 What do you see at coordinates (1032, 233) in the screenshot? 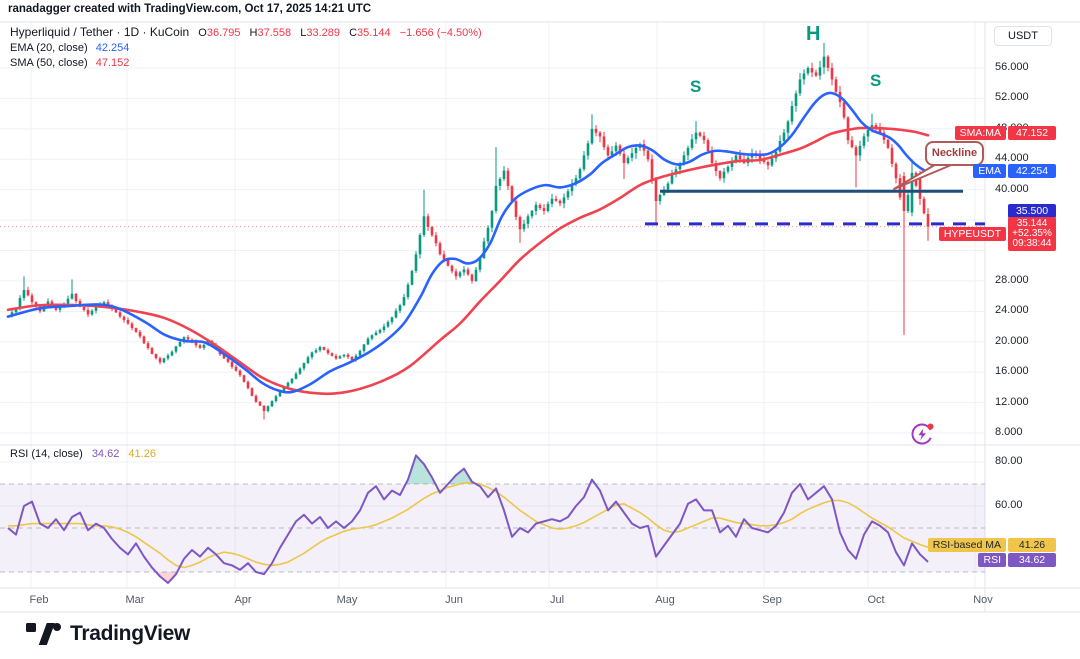
I see `last-price-values: 35.144 +52.35% 09:38:44` at bounding box center [1032, 233].